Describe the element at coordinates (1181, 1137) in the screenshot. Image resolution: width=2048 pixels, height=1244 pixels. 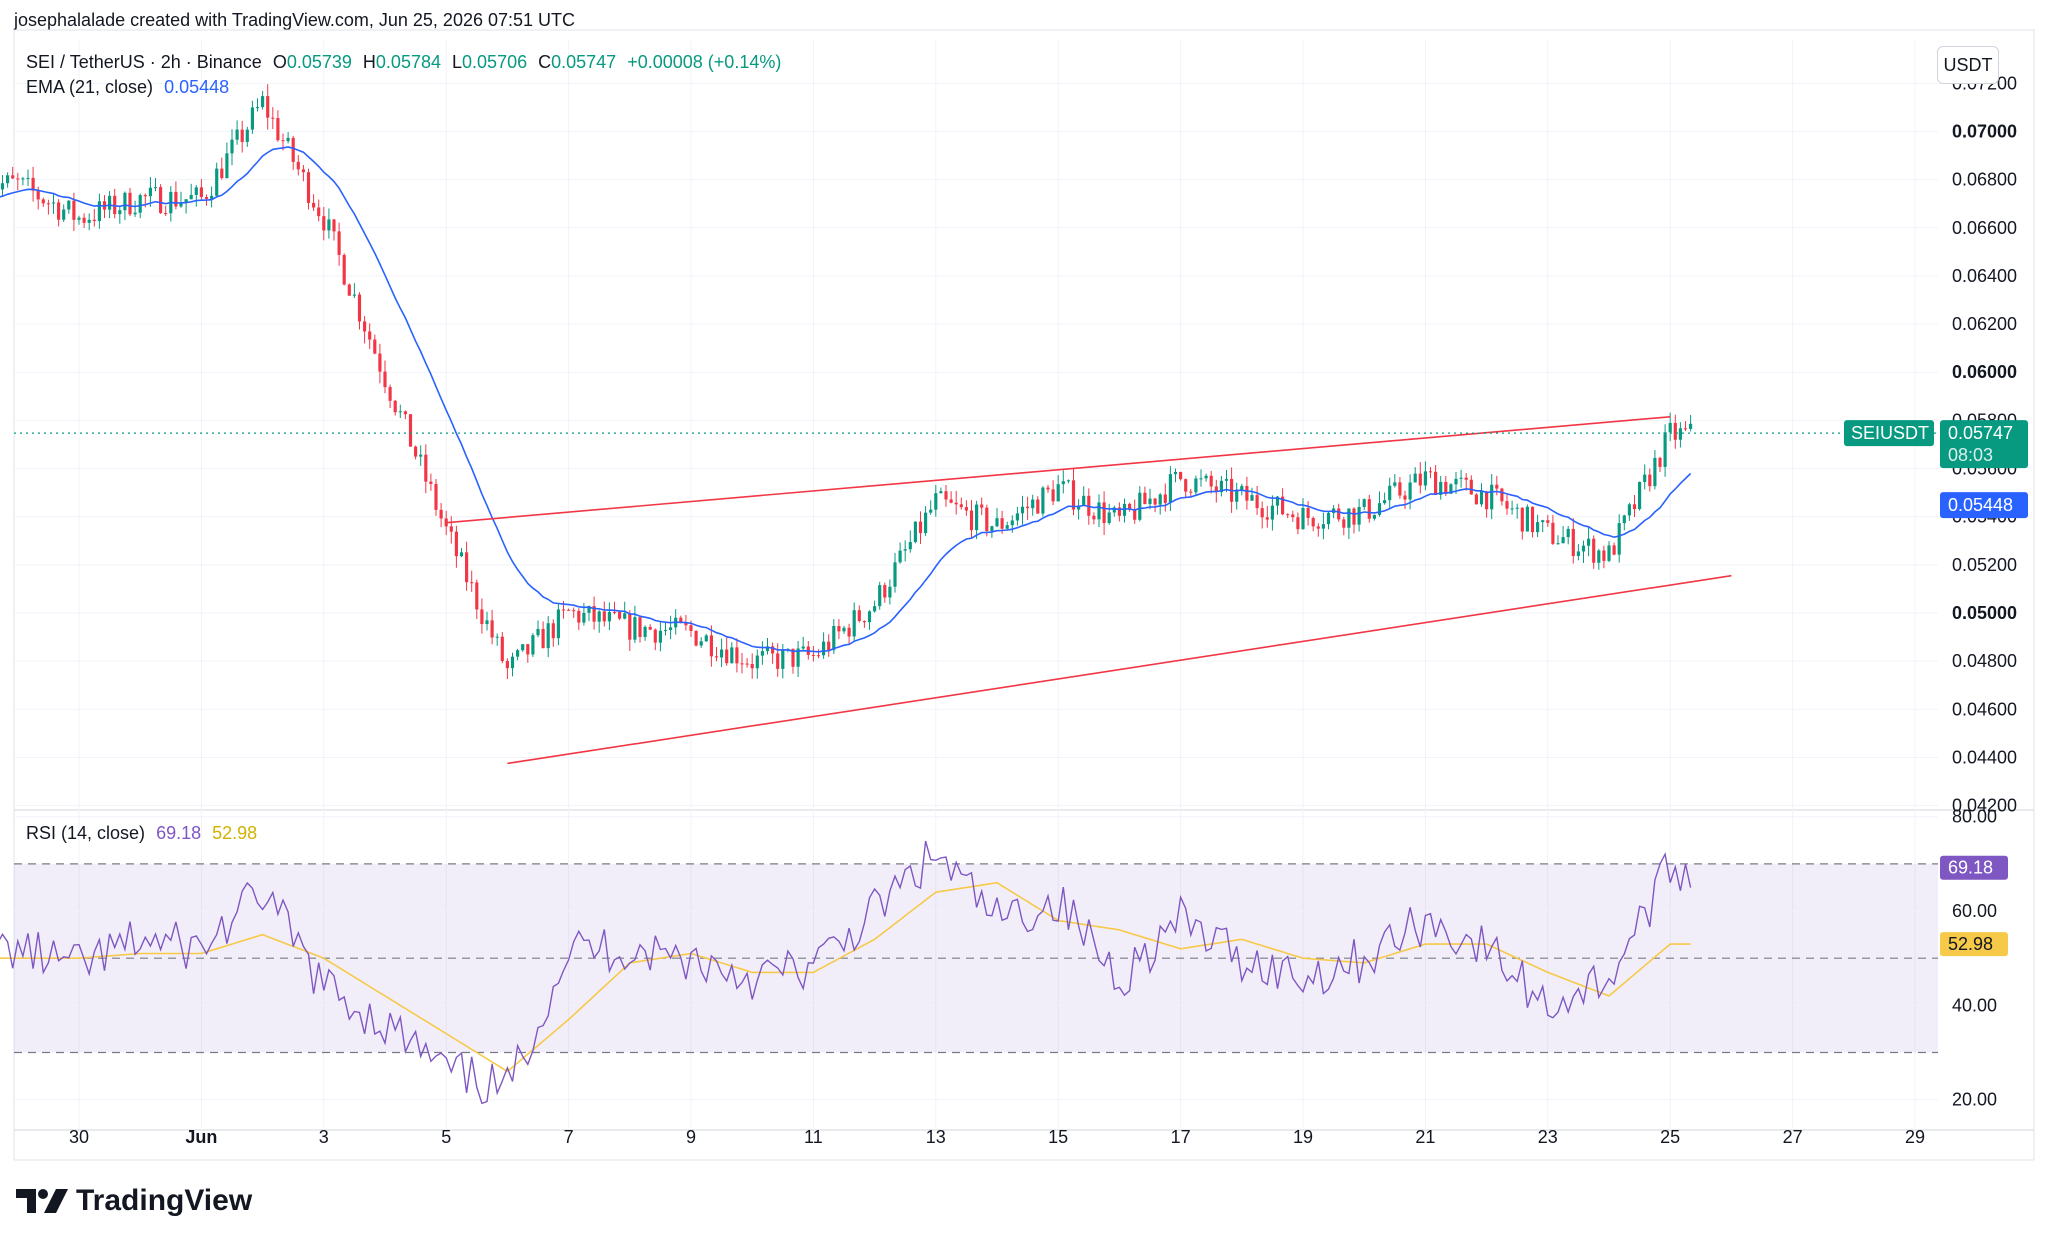
I see `date-tick-label: 17` at that location.